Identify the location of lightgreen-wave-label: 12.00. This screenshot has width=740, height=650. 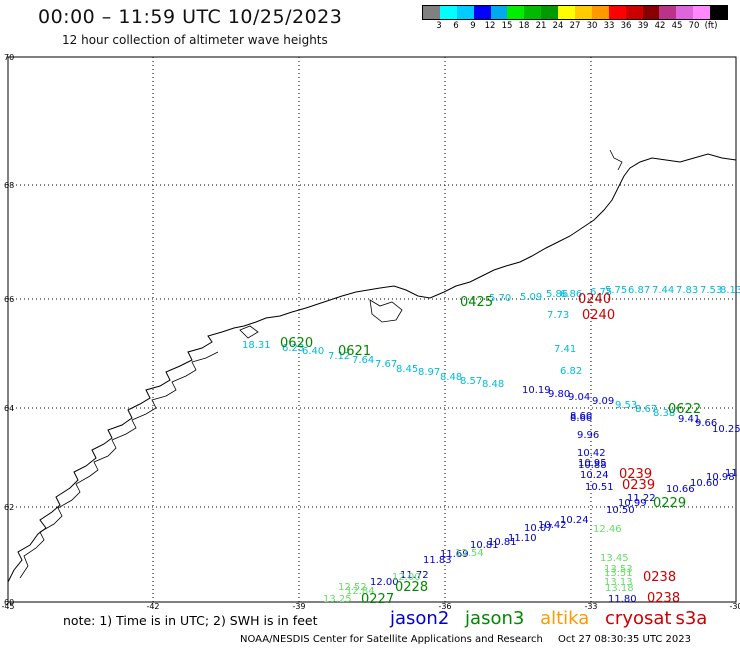
(406, 577).